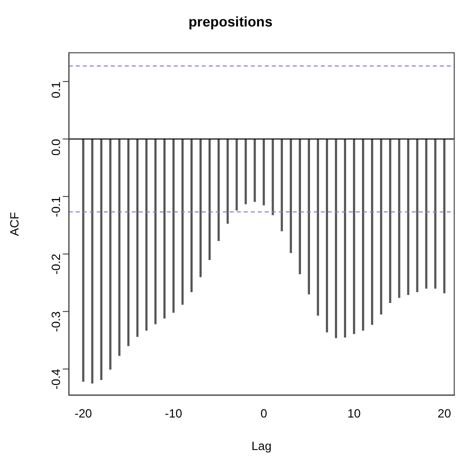  Describe the element at coordinates (56, 207) in the screenshot. I see `y-tick-label: -0.1` at that location.